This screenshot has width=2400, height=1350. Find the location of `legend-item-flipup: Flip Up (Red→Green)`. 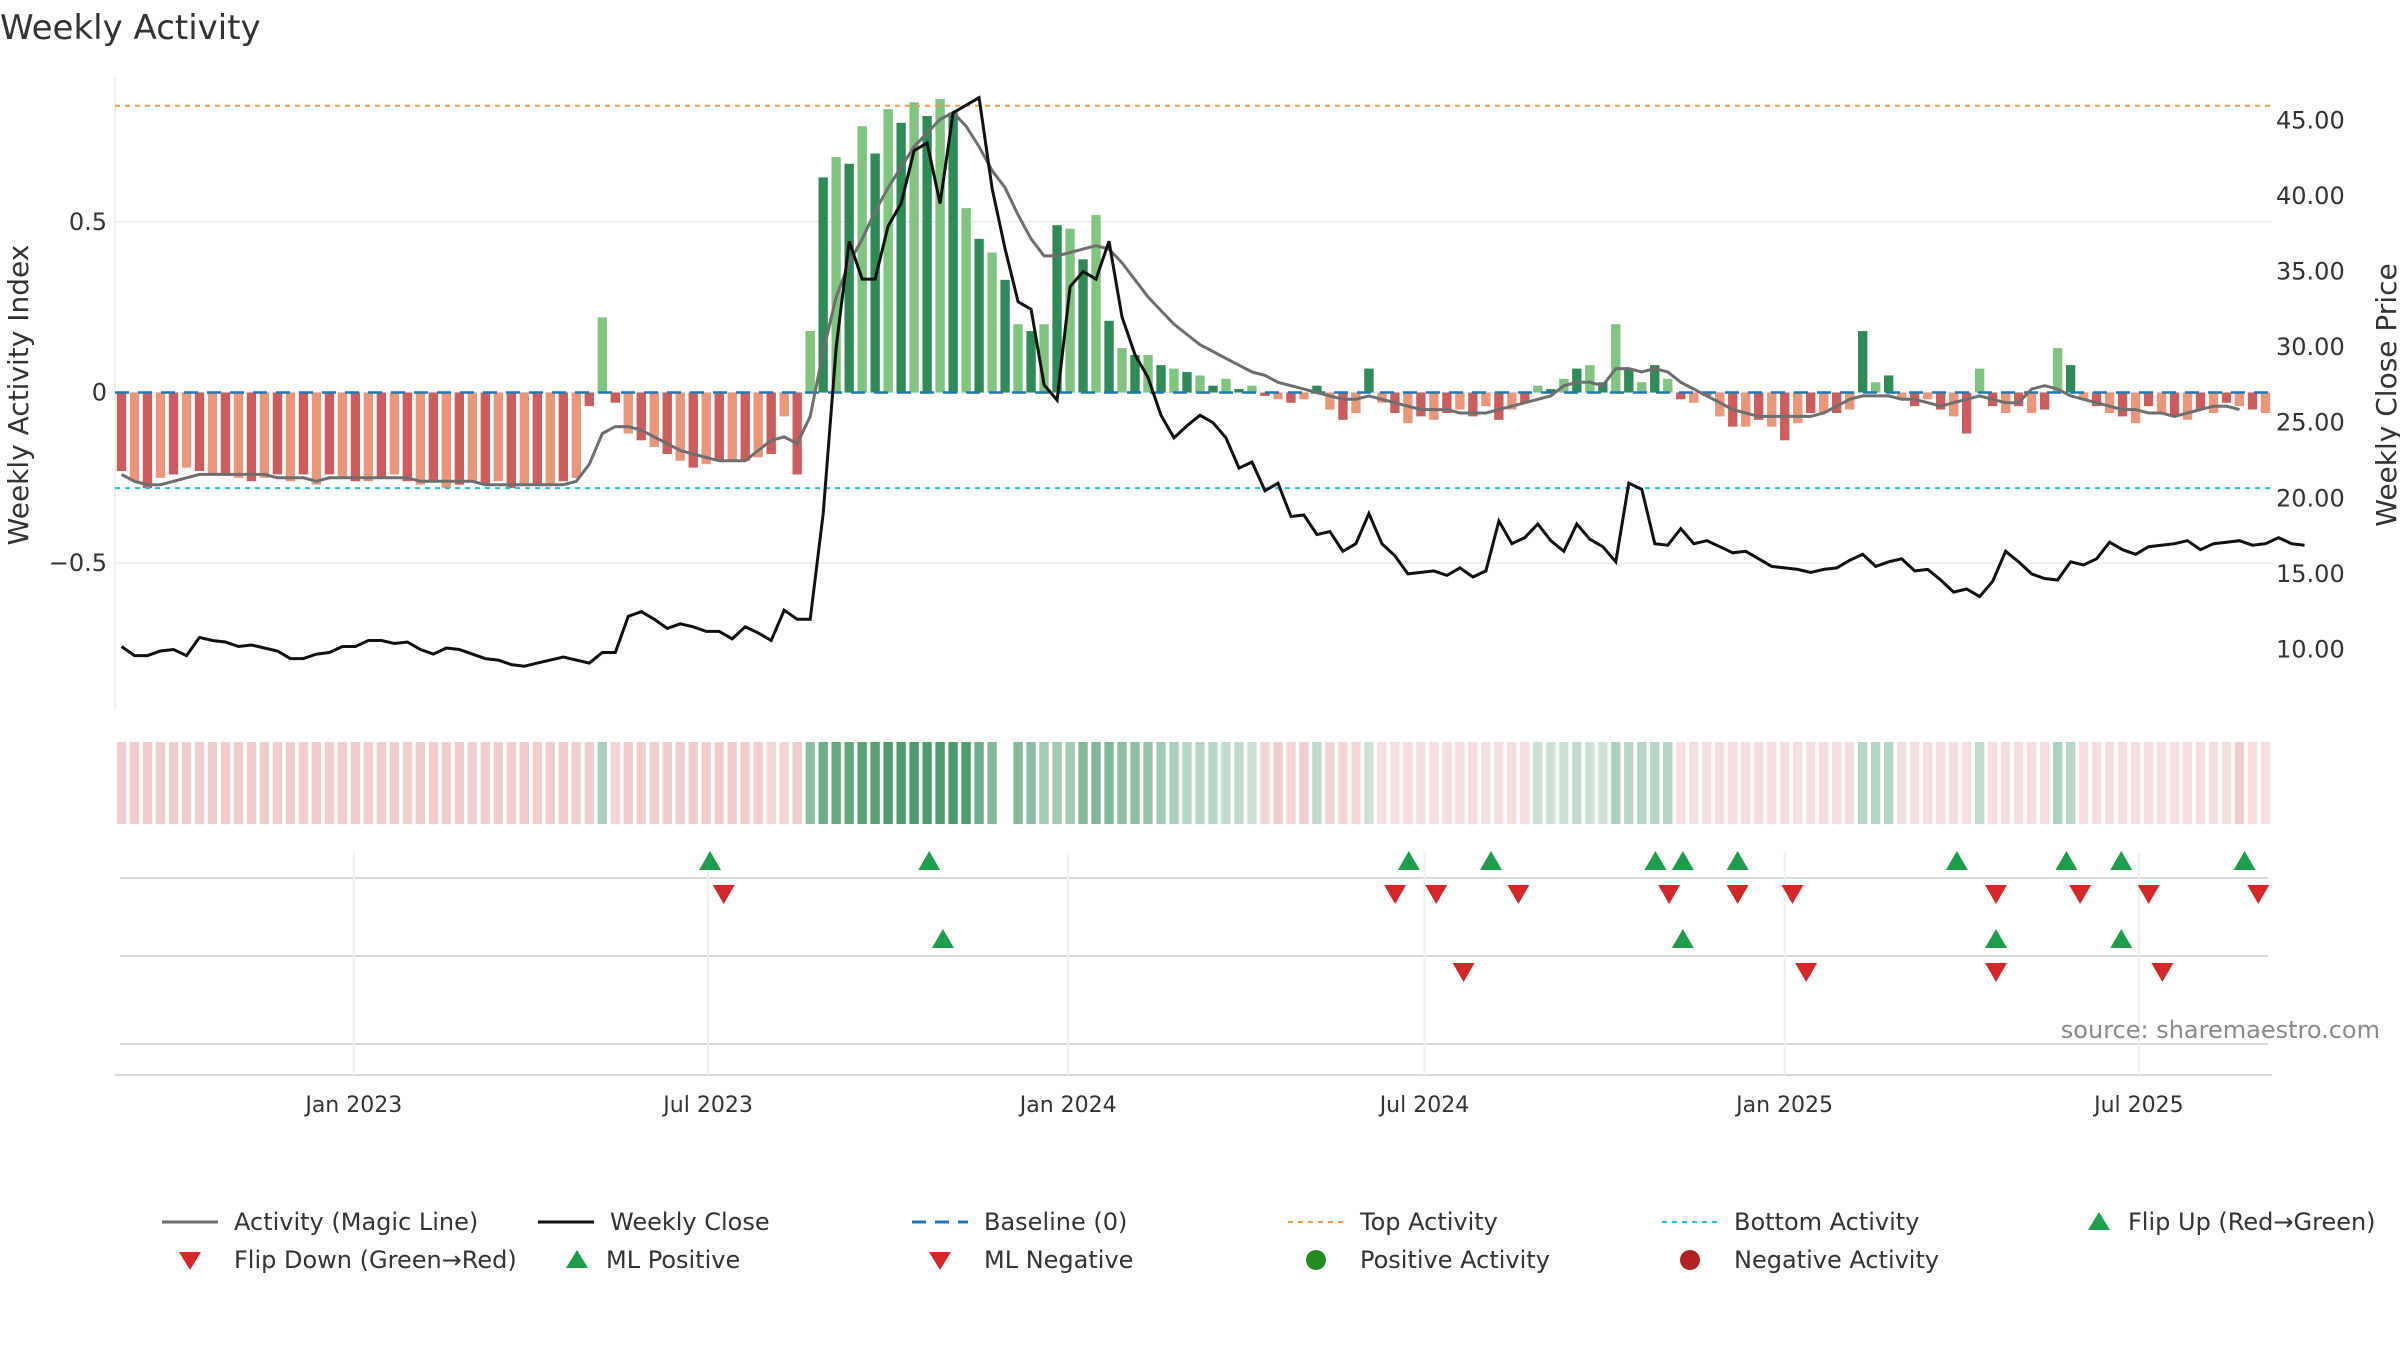

legend-item-flipup: Flip Up (Red→Green) is located at coordinates (2230, 1222).